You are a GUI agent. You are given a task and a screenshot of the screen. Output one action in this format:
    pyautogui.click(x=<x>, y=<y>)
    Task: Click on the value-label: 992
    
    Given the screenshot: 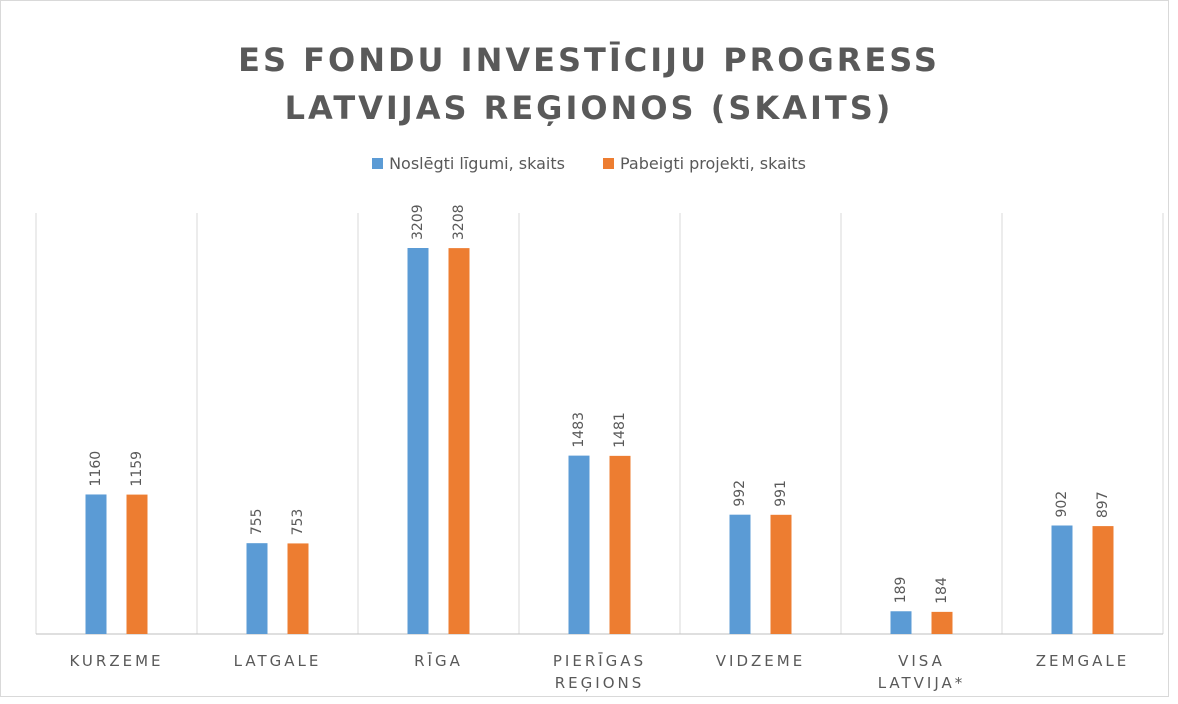 What is the action you would take?
    pyautogui.click(x=740, y=493)
    